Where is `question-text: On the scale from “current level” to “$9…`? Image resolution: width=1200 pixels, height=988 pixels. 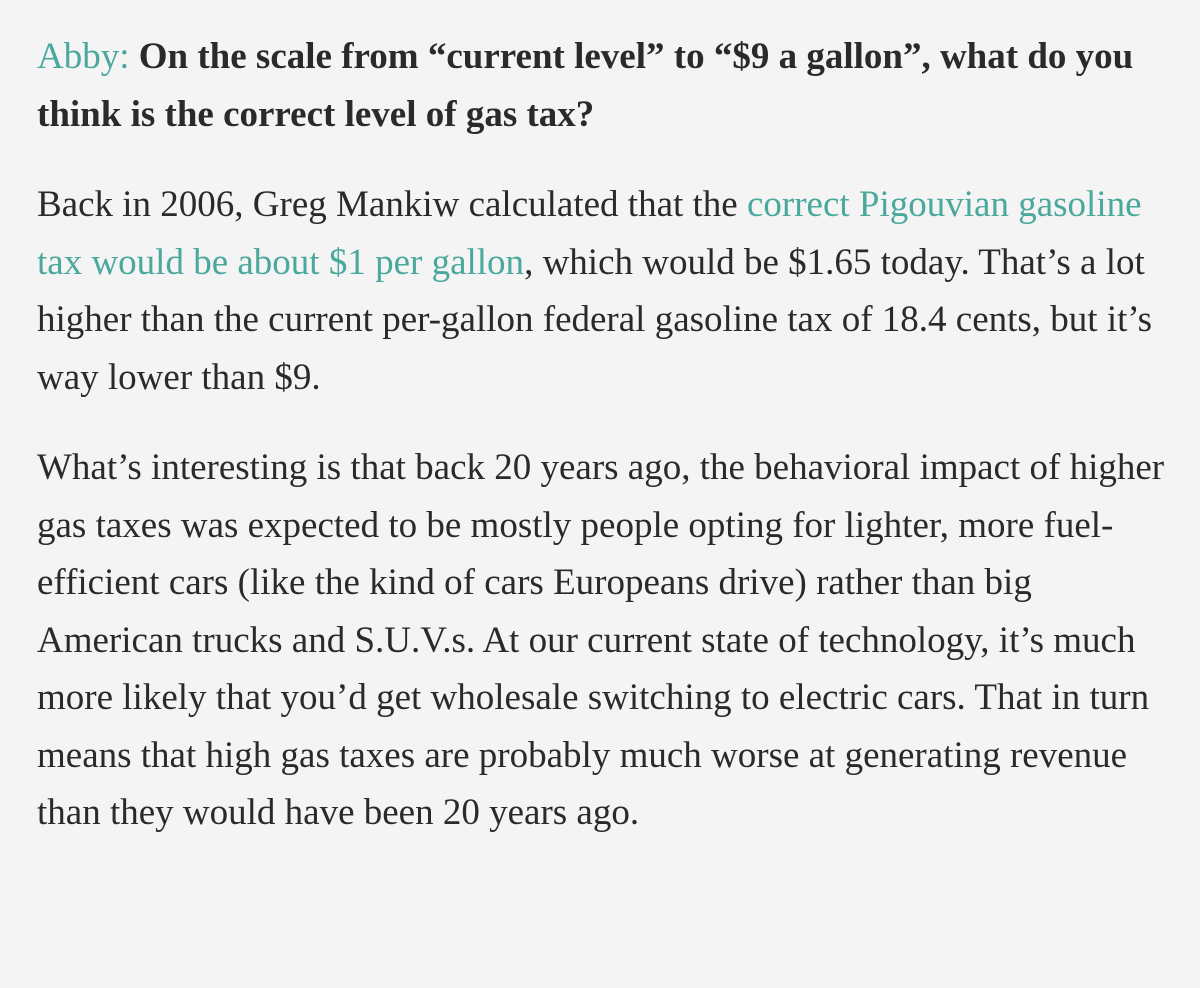
question-text: On the scale from “current level” to “$9… is located at coordinates (585, 85).